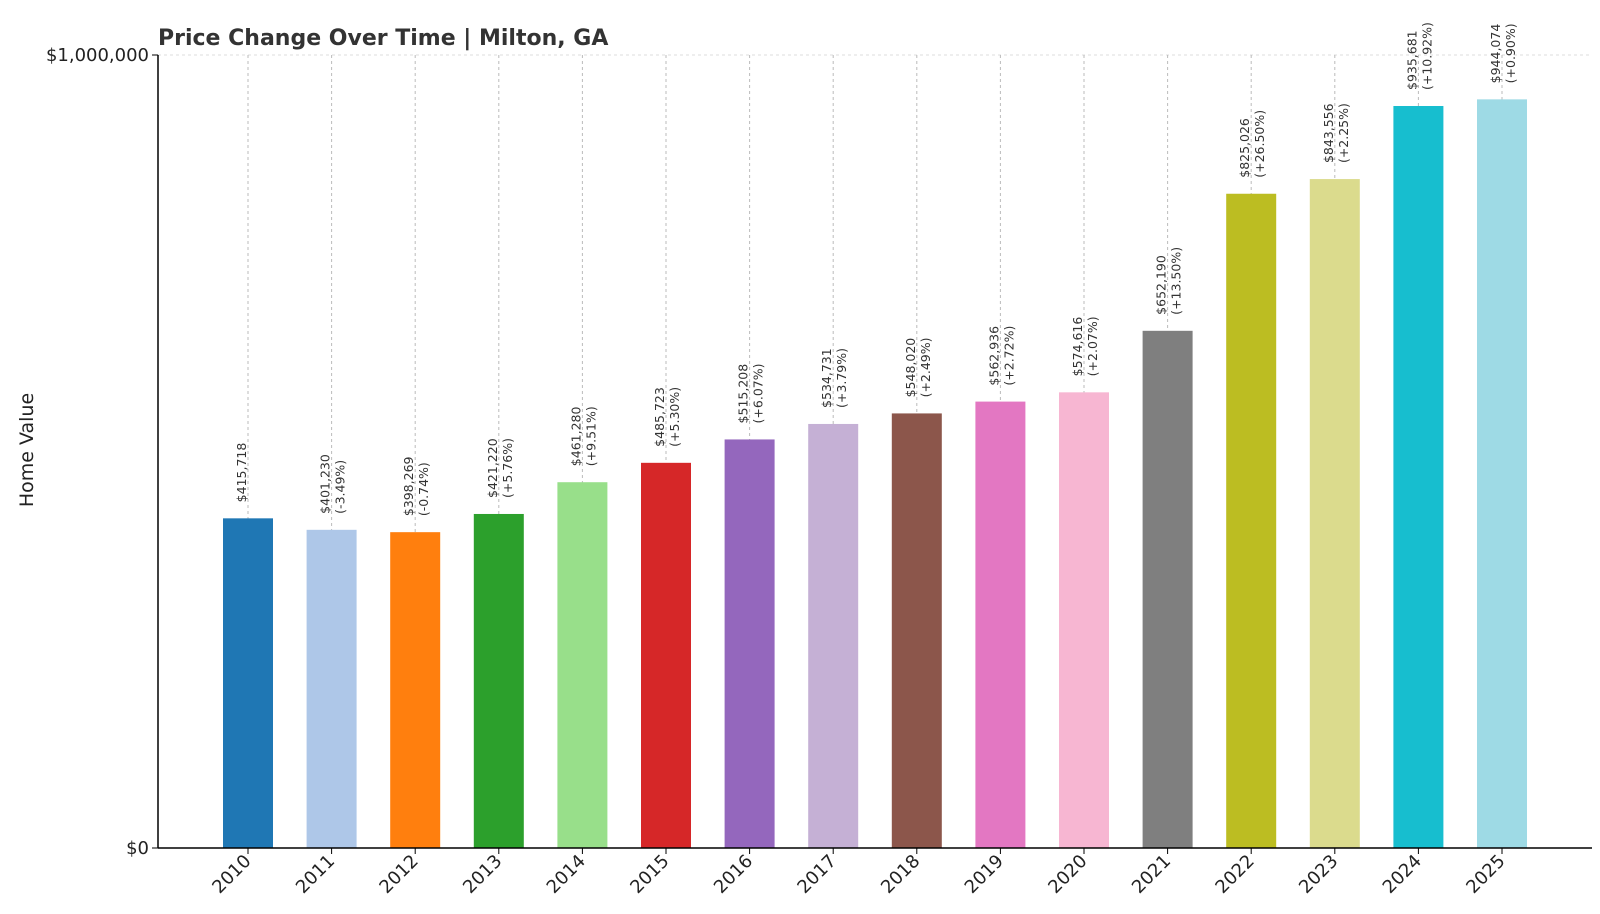 The image size is (1600, 914). What do you see at coordinates (423, 489) in the screenshot?
I see `bar-change-label-2012: (-0.74%)` at bounding box center [423, 489].